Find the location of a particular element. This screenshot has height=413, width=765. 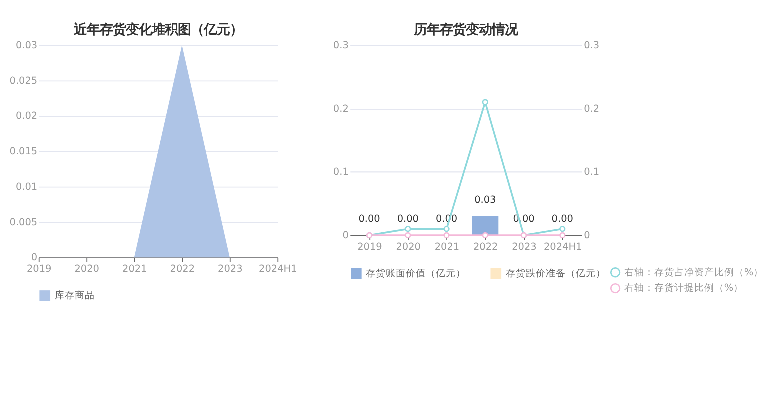

legend-label: 右轴：存货占净资产比例（%） is located at coordinates (694, 272).